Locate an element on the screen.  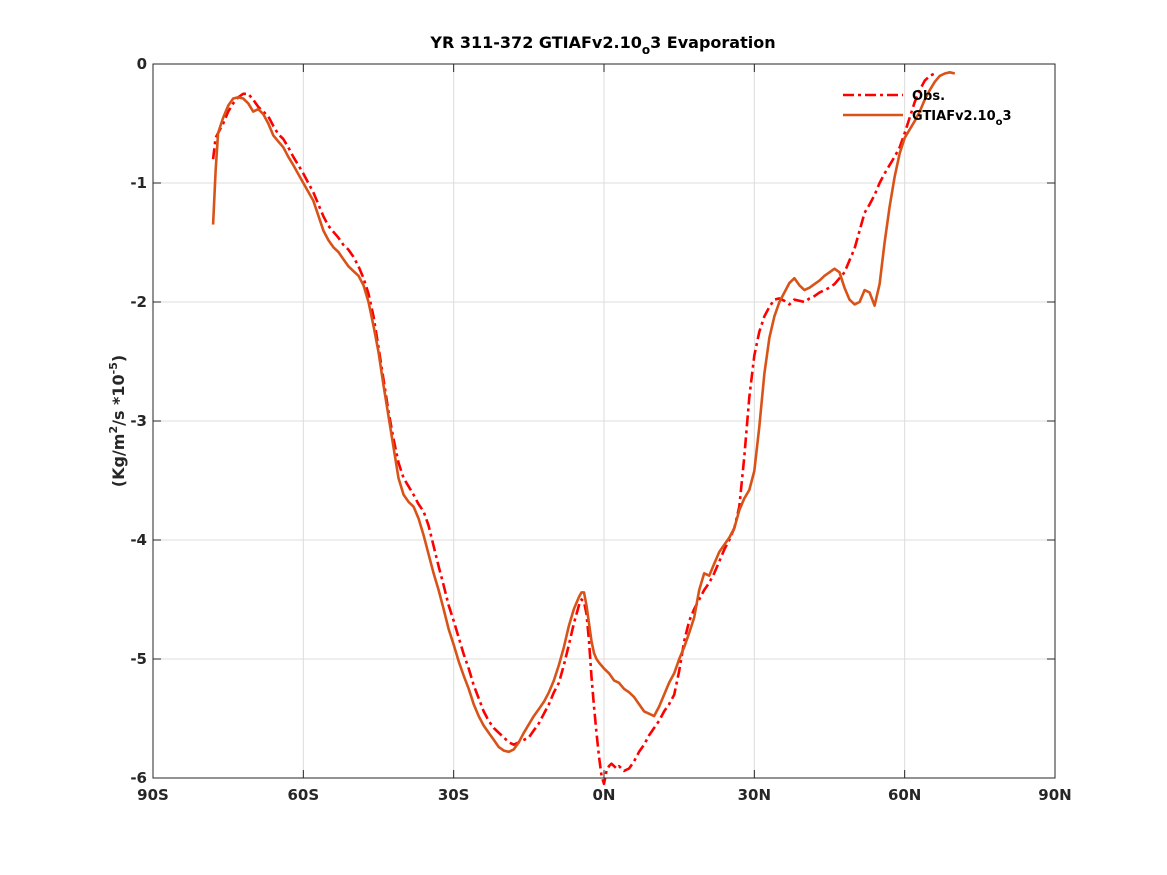
legend-label-model-subscript: o is located at coordinates (999, 122).